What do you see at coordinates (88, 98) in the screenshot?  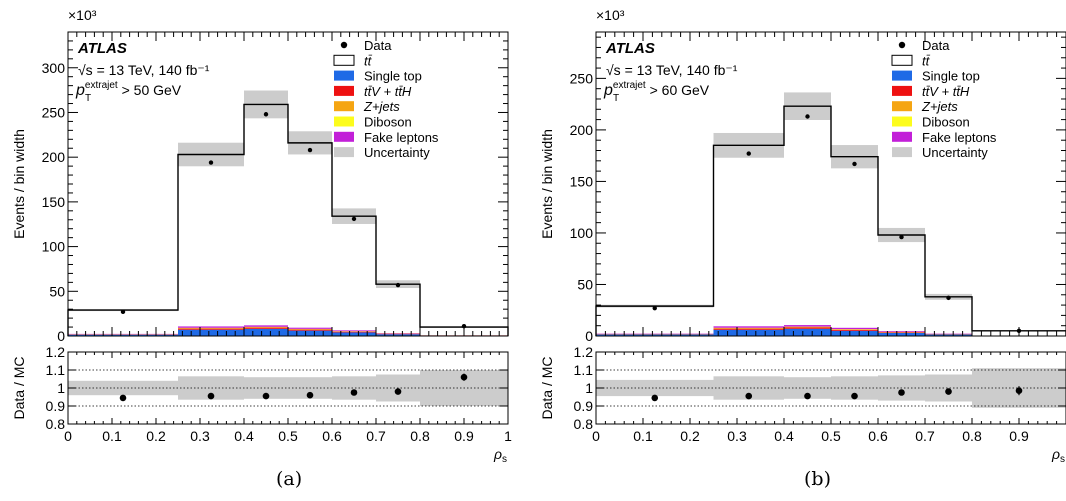 I see `cut-label-subscript: T` at bounding box center [88, 98].